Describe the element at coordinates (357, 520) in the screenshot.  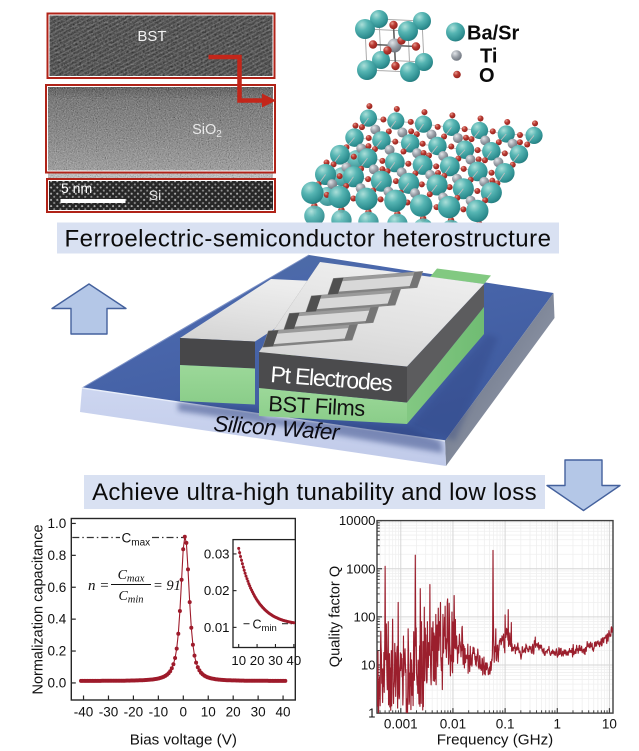
I see `y-tick-label: 10000` at that location.